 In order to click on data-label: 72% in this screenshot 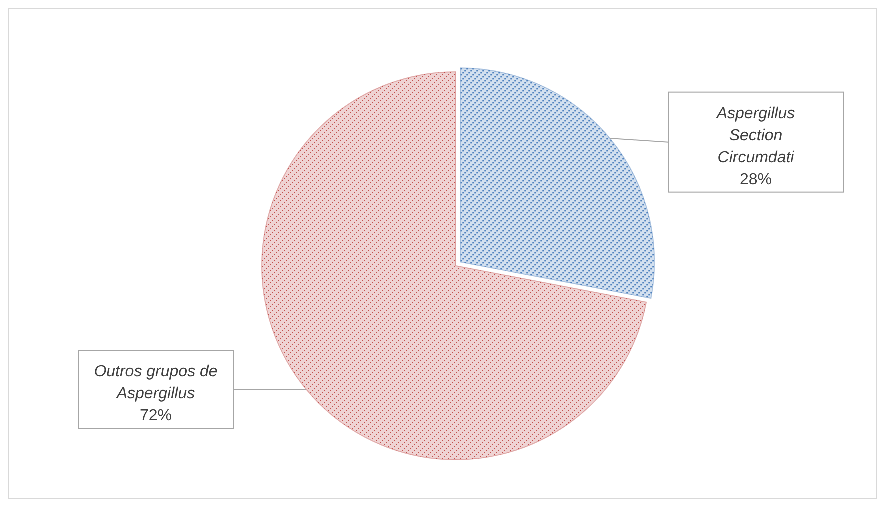, I will do `click(156, 416)`.